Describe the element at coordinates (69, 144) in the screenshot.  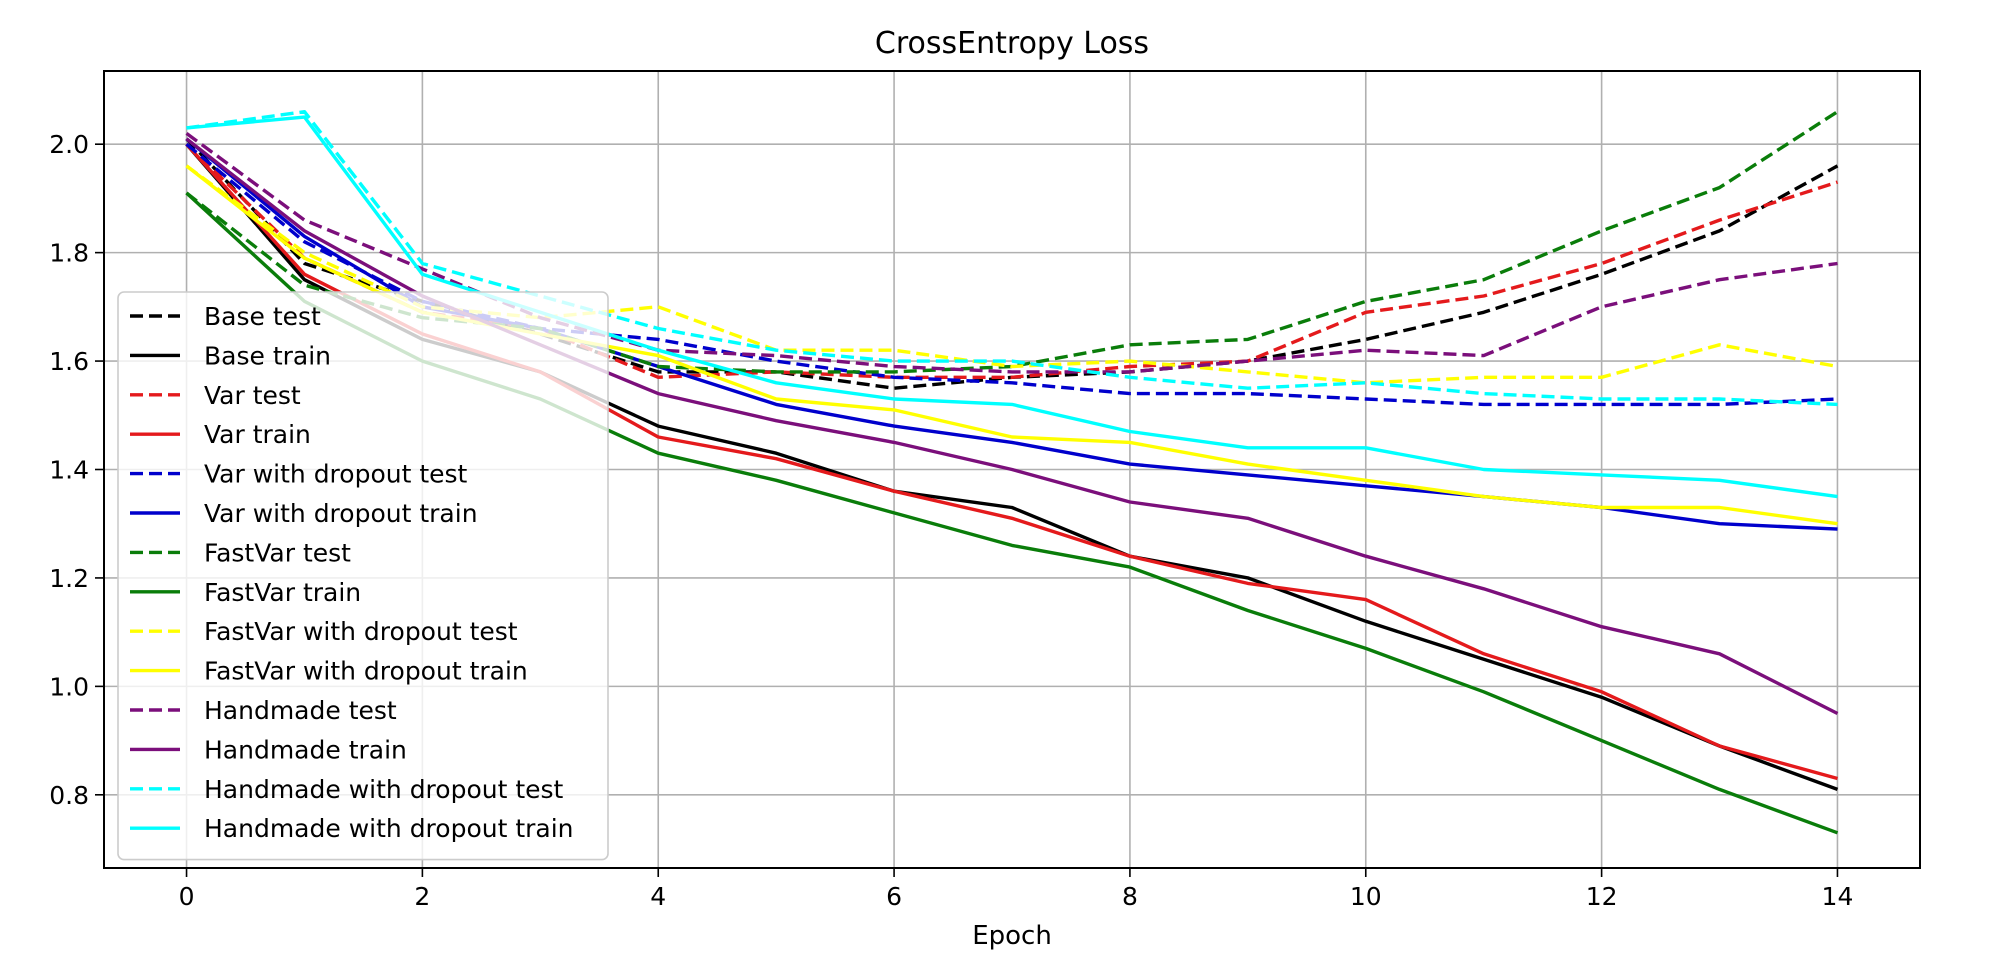
I see `y-tick-label: 2.0` at that location.